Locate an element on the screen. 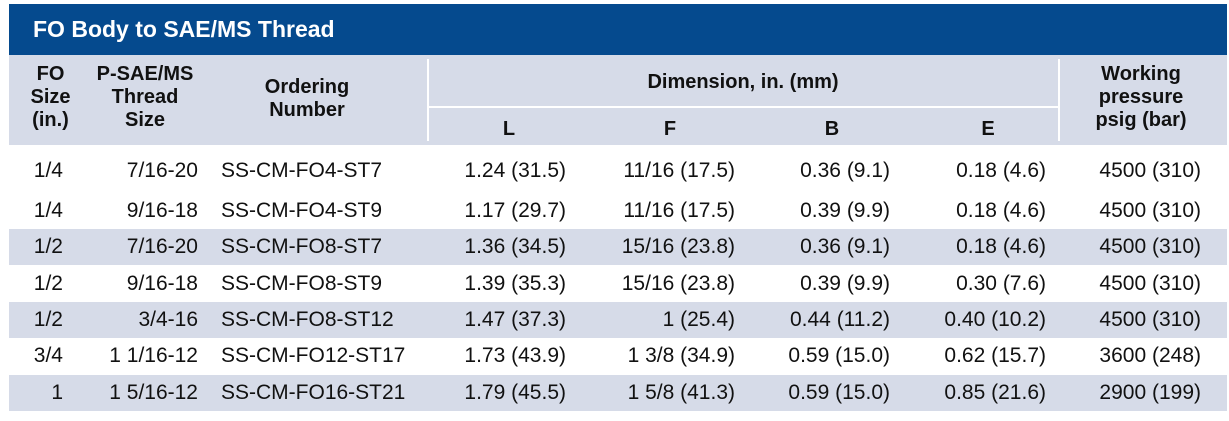  cell-working-pressure: 3600 (248) is located at coordinates (1150, 355).